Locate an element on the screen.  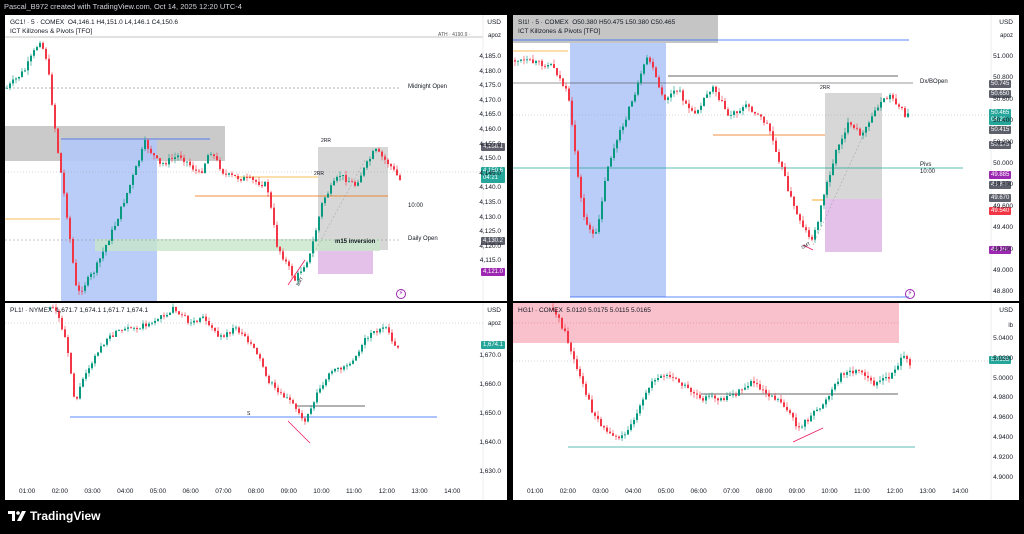
gc-bolt-icon: ⚡ is located at coordinates (401, 294).